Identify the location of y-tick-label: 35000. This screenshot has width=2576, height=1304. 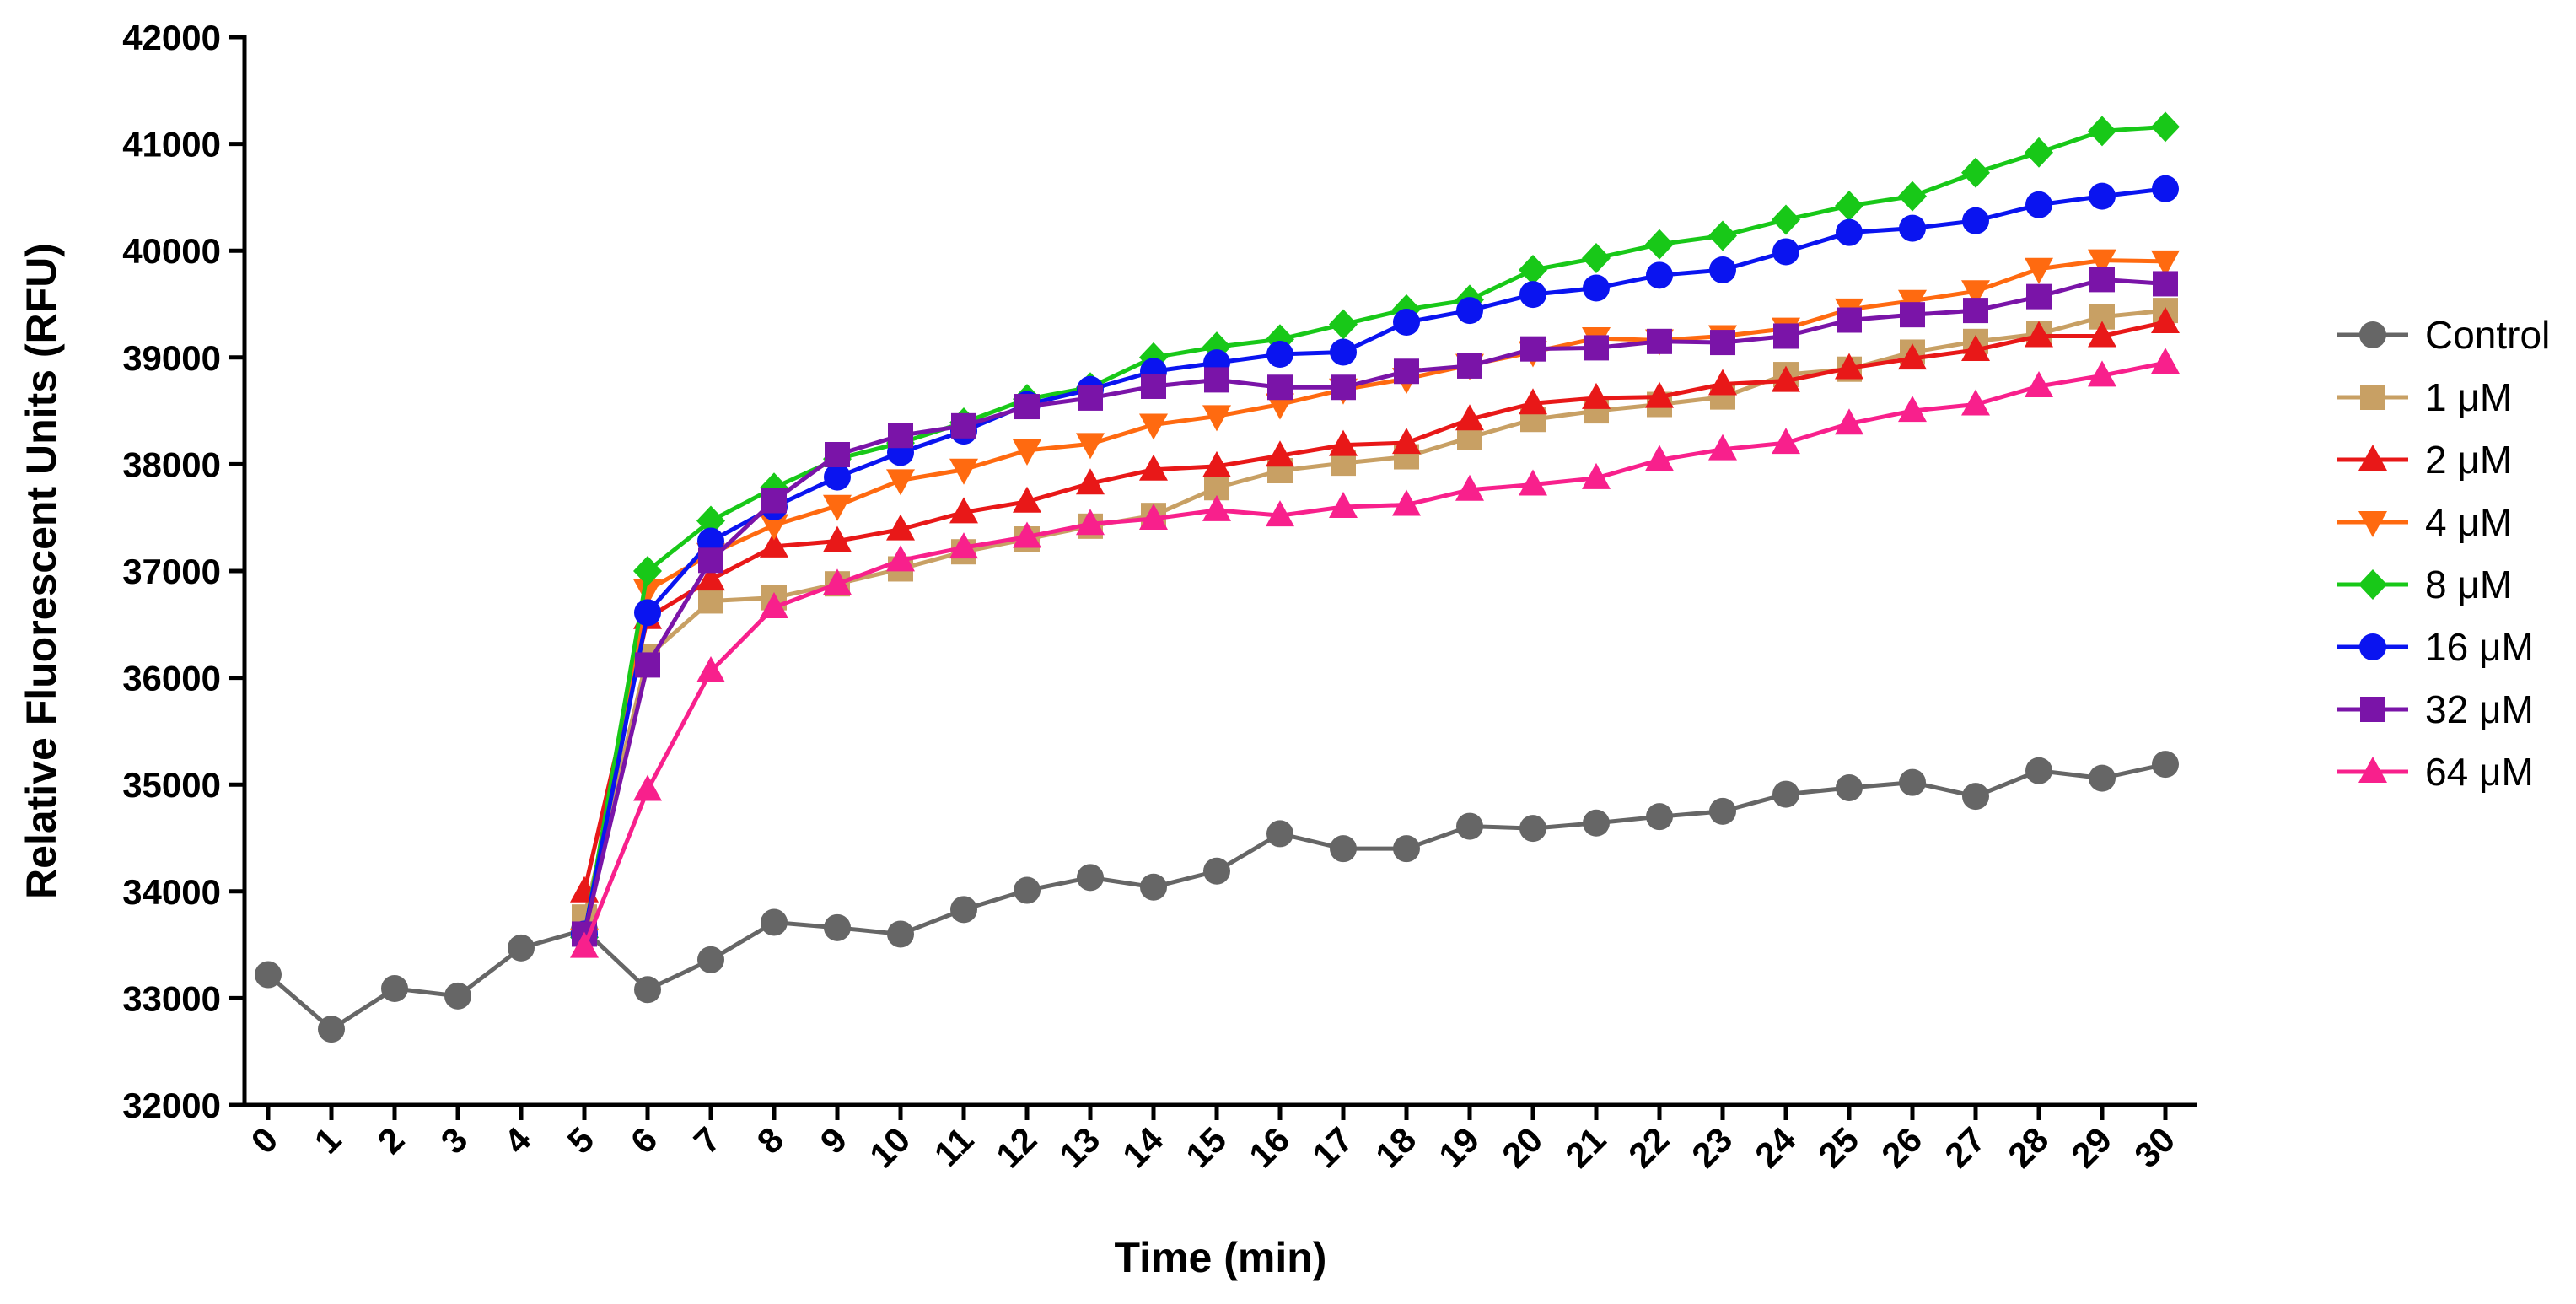
(171, 785).